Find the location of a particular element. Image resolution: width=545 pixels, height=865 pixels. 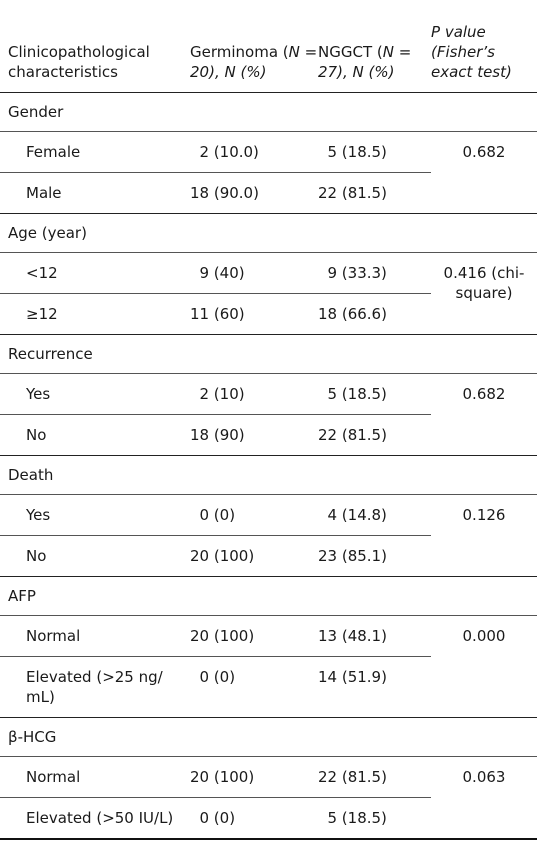

group-label: AFP is located at coordinates (268, 596).